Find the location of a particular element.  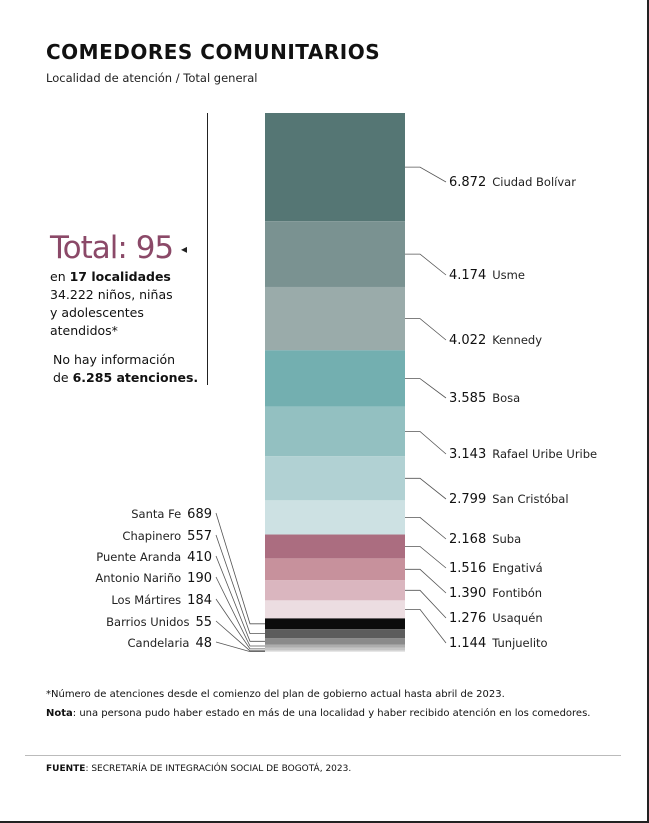

category-label-kennedy: Kennedy is located at coordinates (517, 340).